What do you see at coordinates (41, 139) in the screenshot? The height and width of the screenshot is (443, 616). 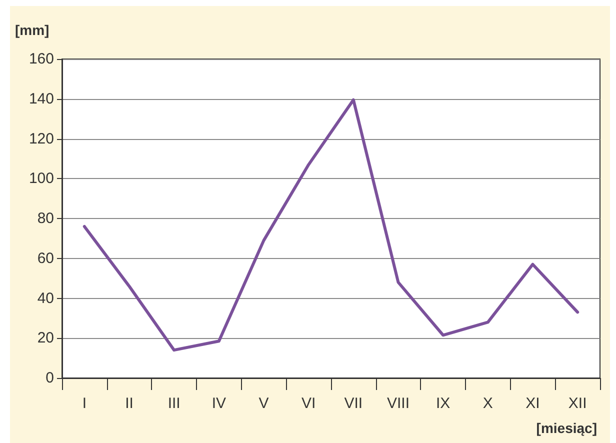 I see `y-tick-label: 120` at bounding box center [41, 139].